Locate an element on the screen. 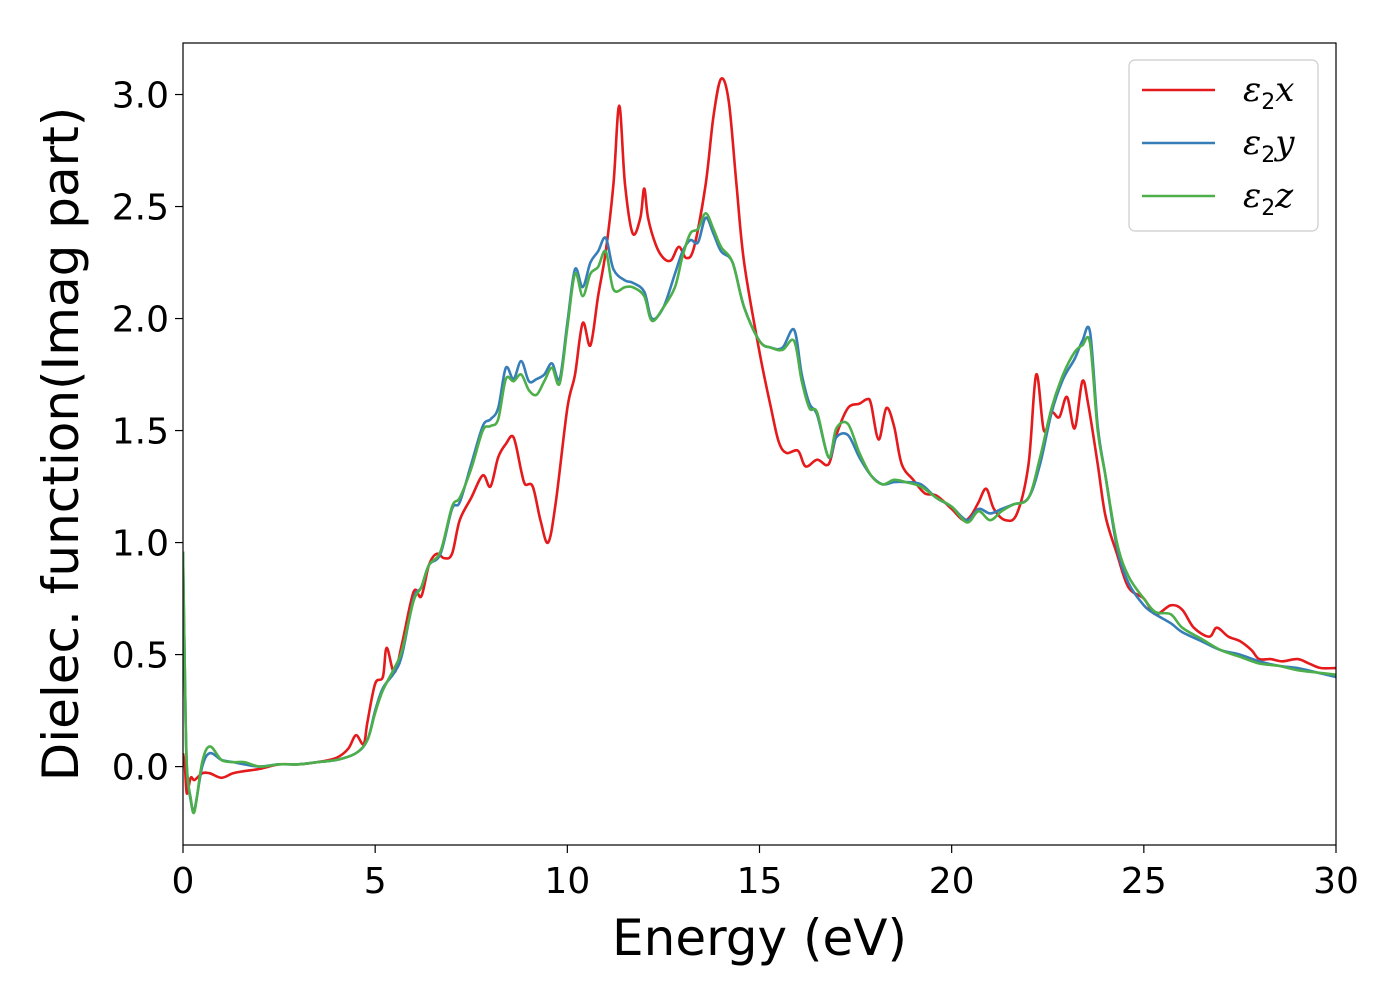 Image resolution: width=1400 pixels, height=1000 pixels. y-tick-label: 0.0 is located at coordinates (140, 768).